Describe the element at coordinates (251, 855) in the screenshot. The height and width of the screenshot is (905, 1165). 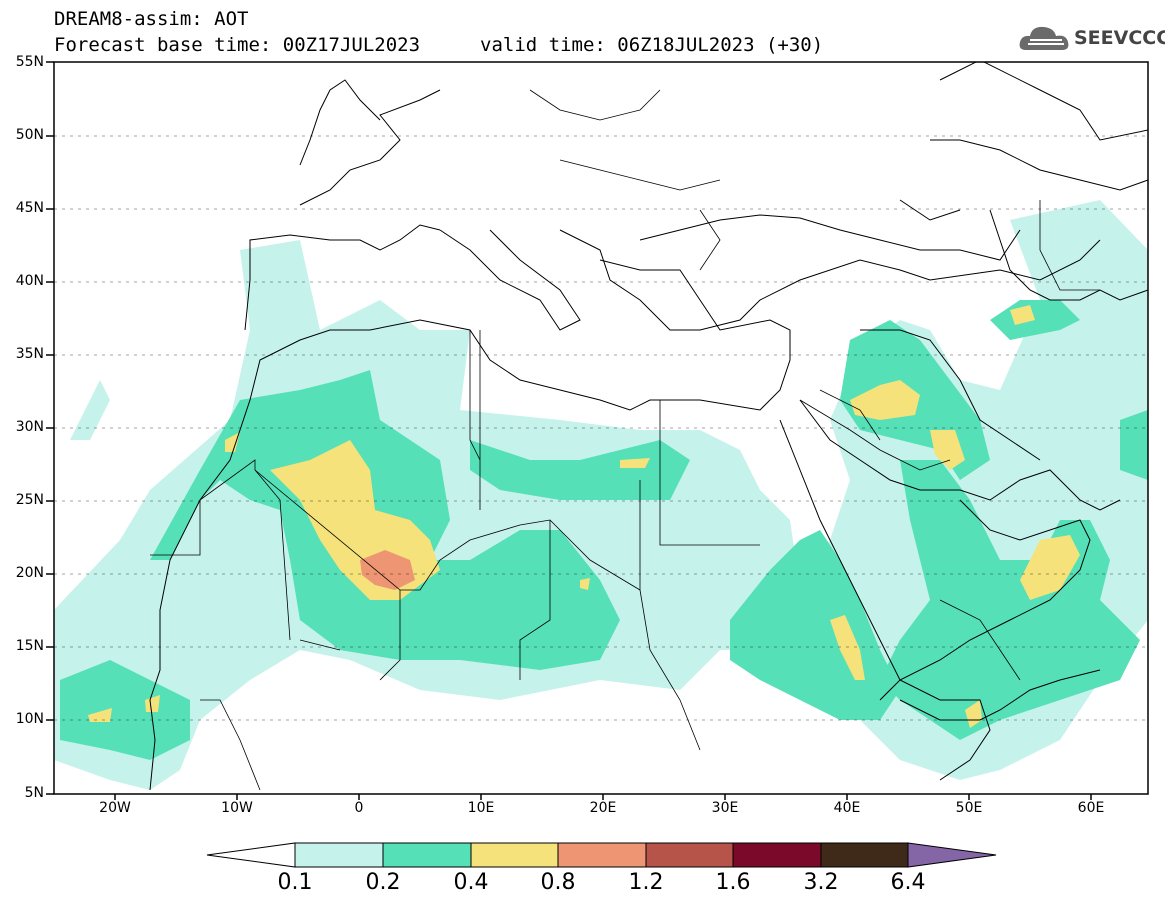
I see `colorbar-arrow-low` at that location.